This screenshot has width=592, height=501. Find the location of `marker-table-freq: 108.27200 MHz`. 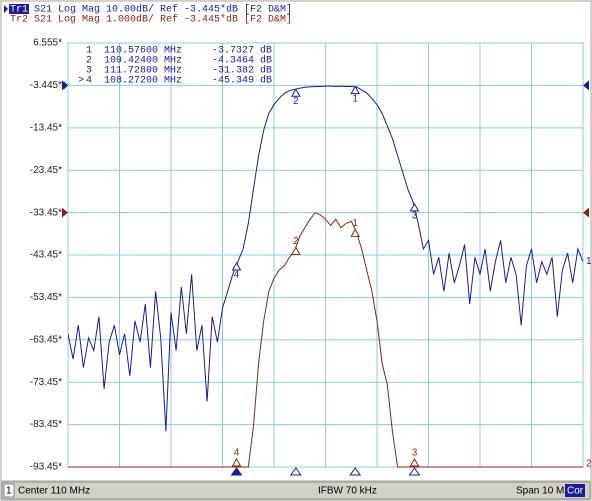

marker-table-freq: 108.27200 MHz is located at coordinates (143, 81).